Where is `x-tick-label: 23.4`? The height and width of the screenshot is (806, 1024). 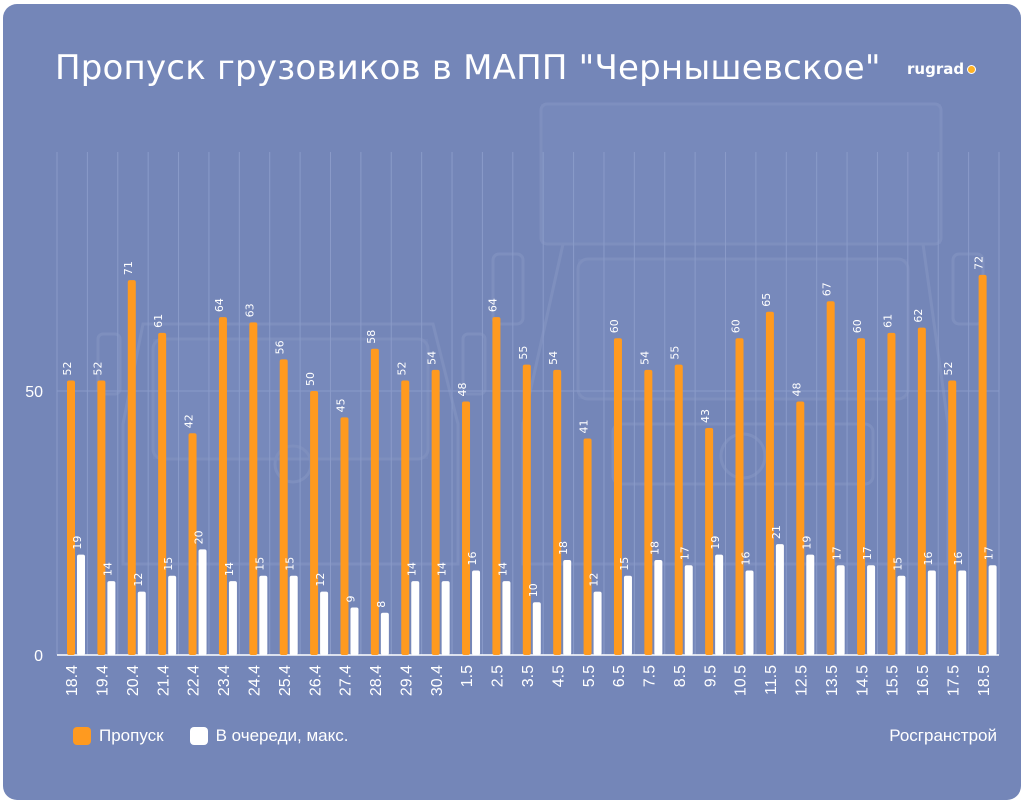
x-tick-label: 23.4 is located at coordinates (224, 680).